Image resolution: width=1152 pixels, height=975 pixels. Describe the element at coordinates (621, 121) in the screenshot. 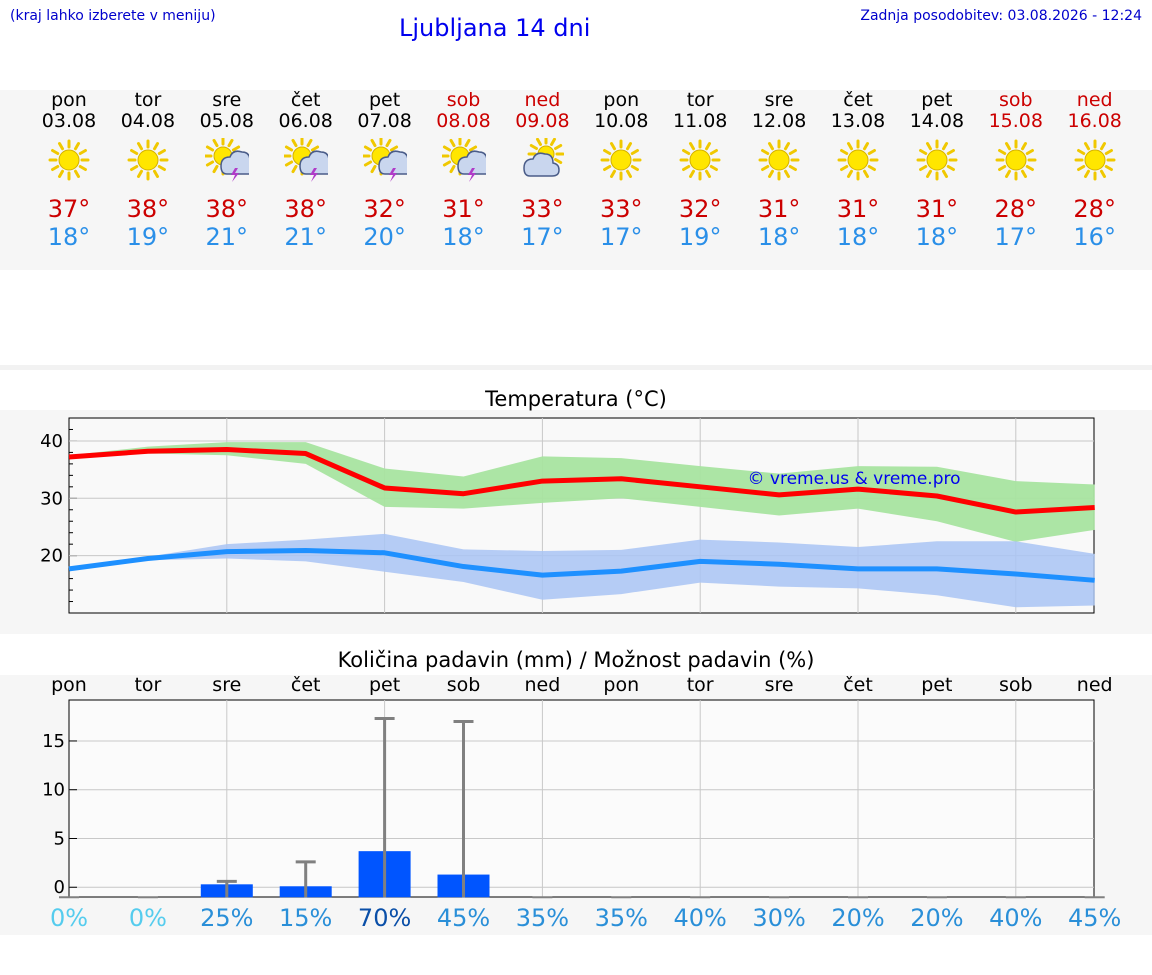

I see `day-date: 10.08` at that location.